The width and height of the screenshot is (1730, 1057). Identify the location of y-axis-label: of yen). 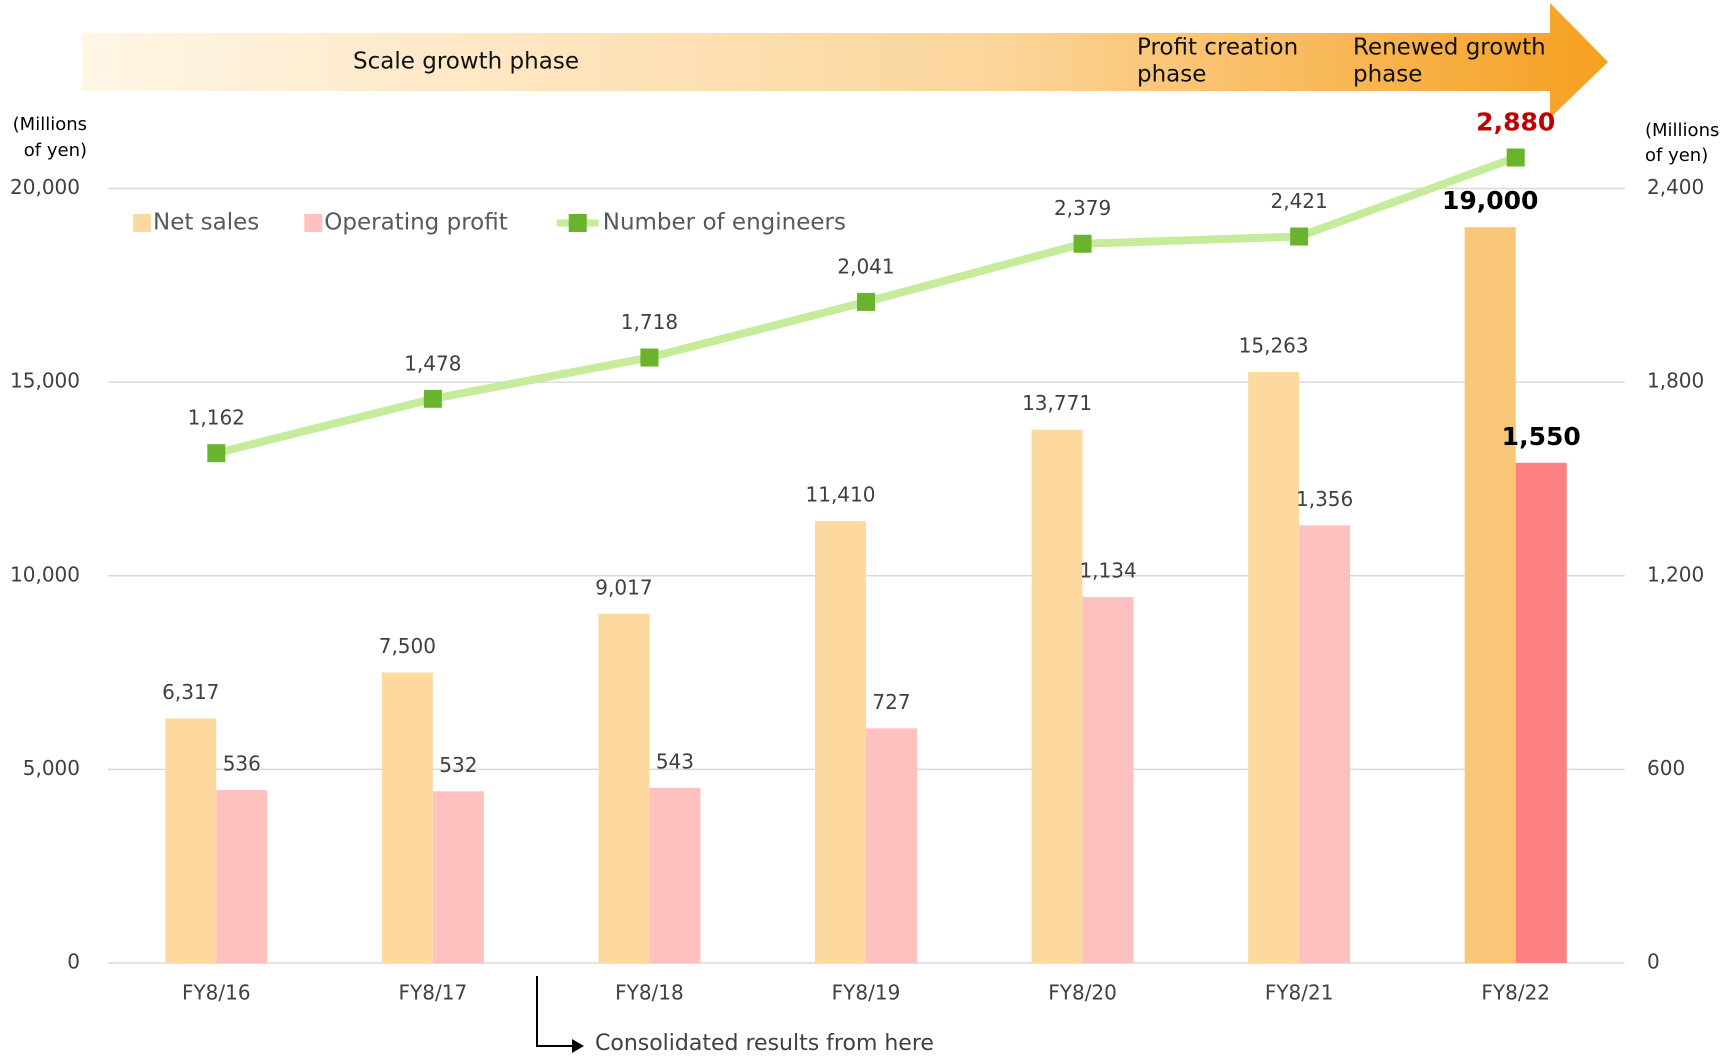
(55, 150).